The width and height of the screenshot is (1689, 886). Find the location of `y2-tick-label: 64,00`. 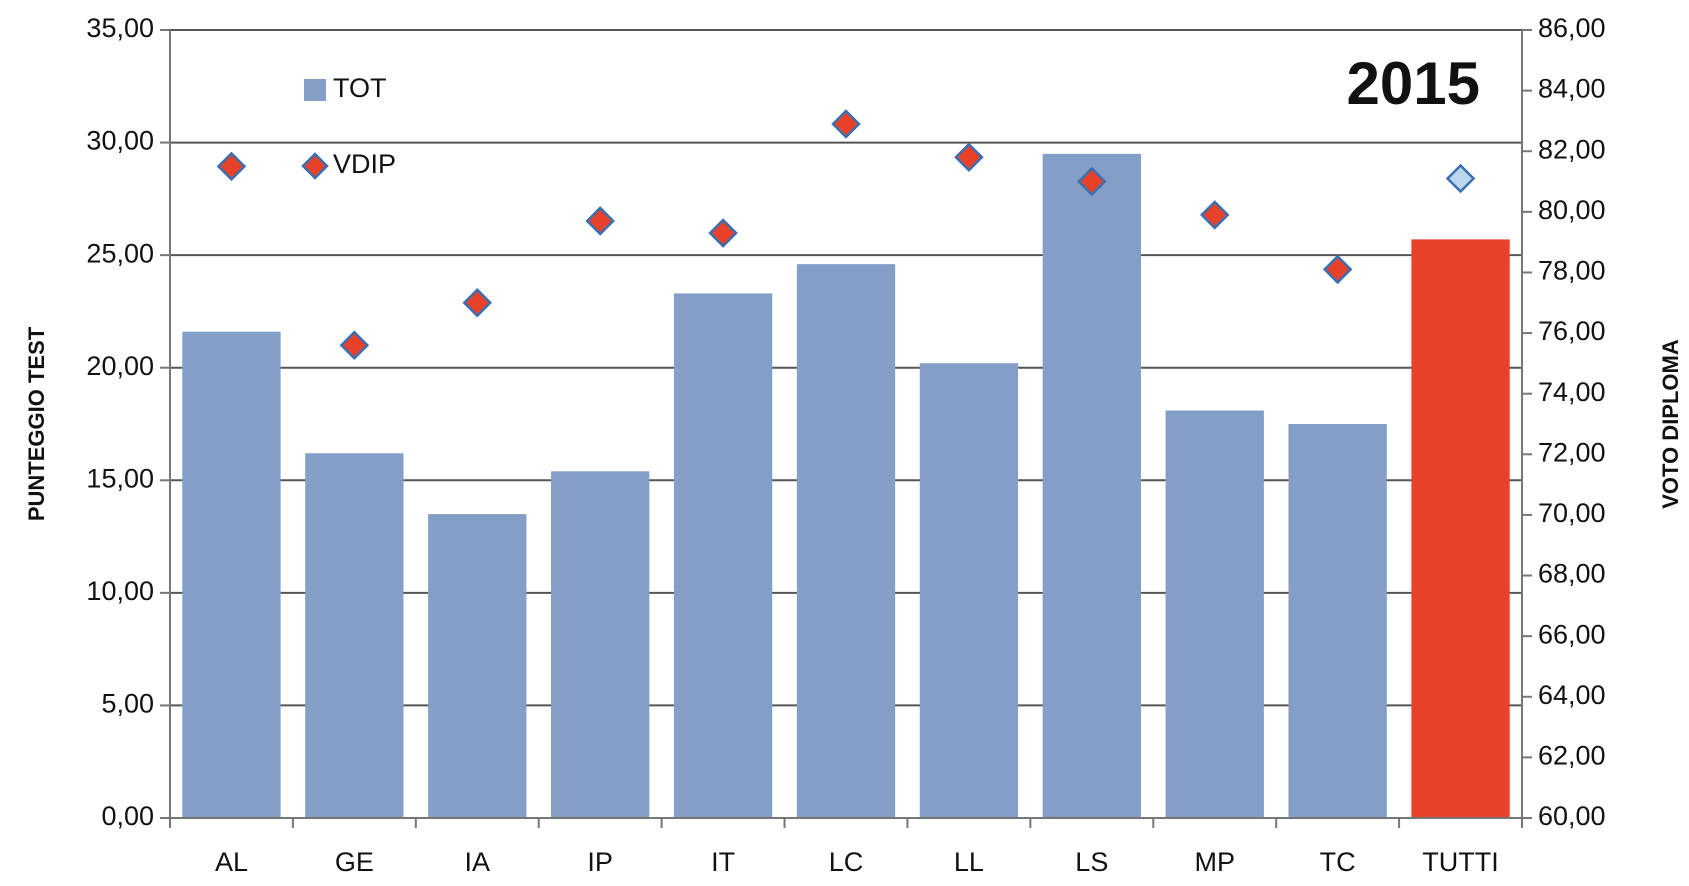

y2-tick-label: 64,00 is located at coordinates (1572, 695).